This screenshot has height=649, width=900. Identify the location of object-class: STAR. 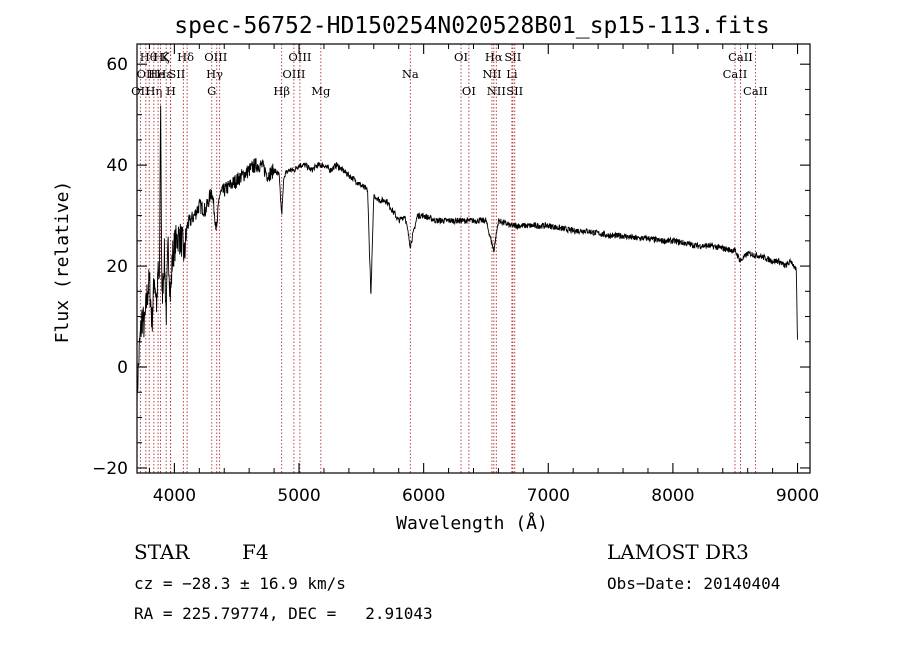
(162, 552).